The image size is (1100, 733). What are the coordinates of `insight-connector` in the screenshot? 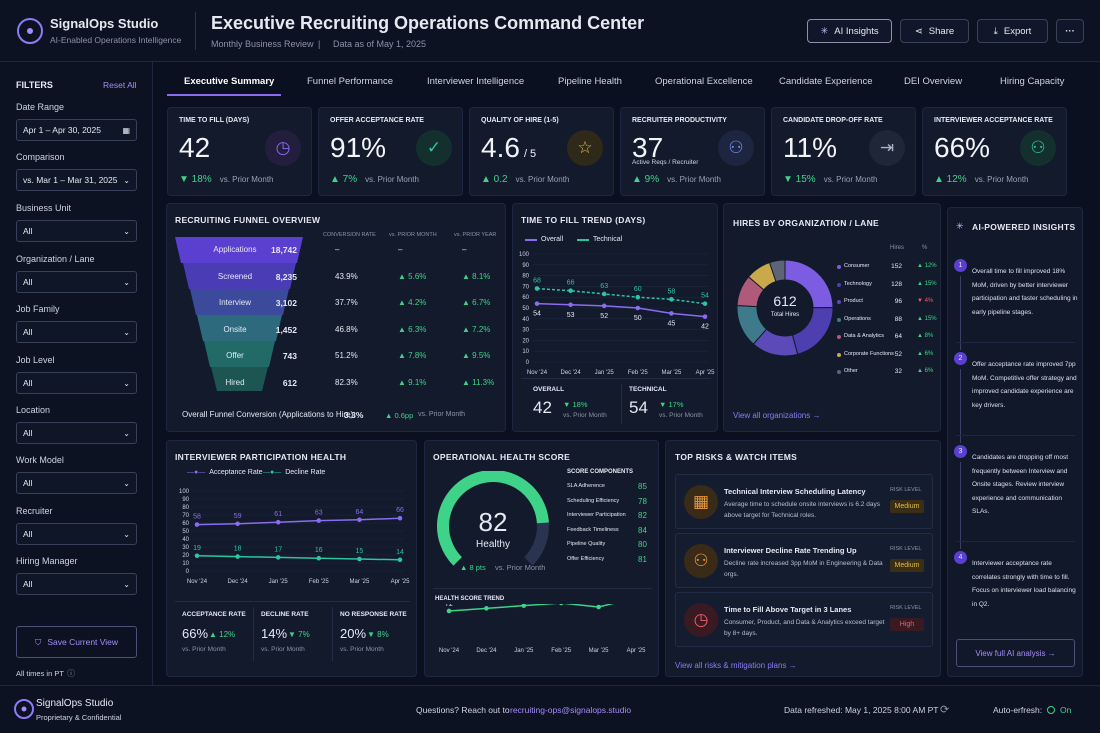 It's located at (960, 313).